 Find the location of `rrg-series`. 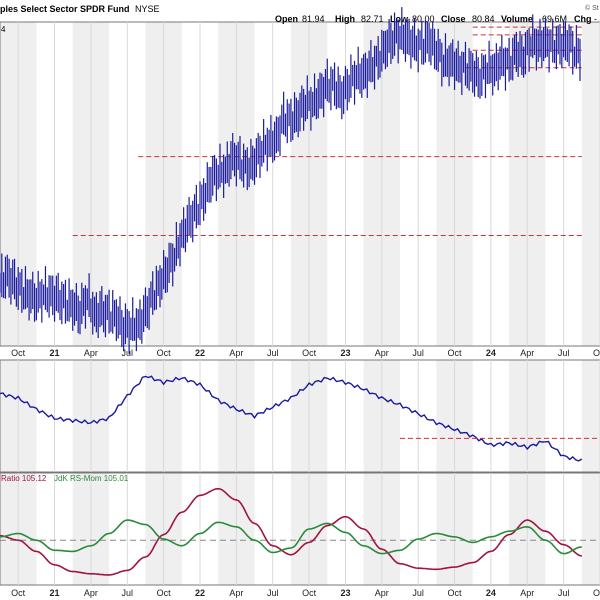

rrg-series is located at coordinates (300, 531).